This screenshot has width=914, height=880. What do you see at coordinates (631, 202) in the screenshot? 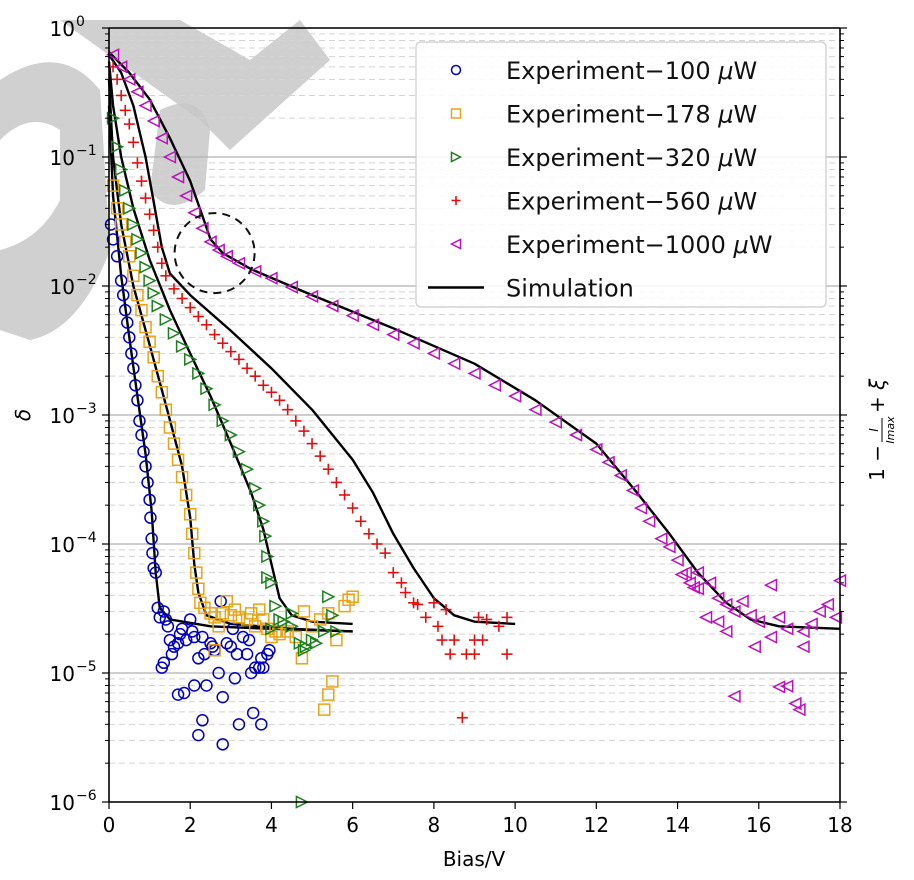
I see `legend-label: Experiment−560 μW` at bounding box center [631, 202].